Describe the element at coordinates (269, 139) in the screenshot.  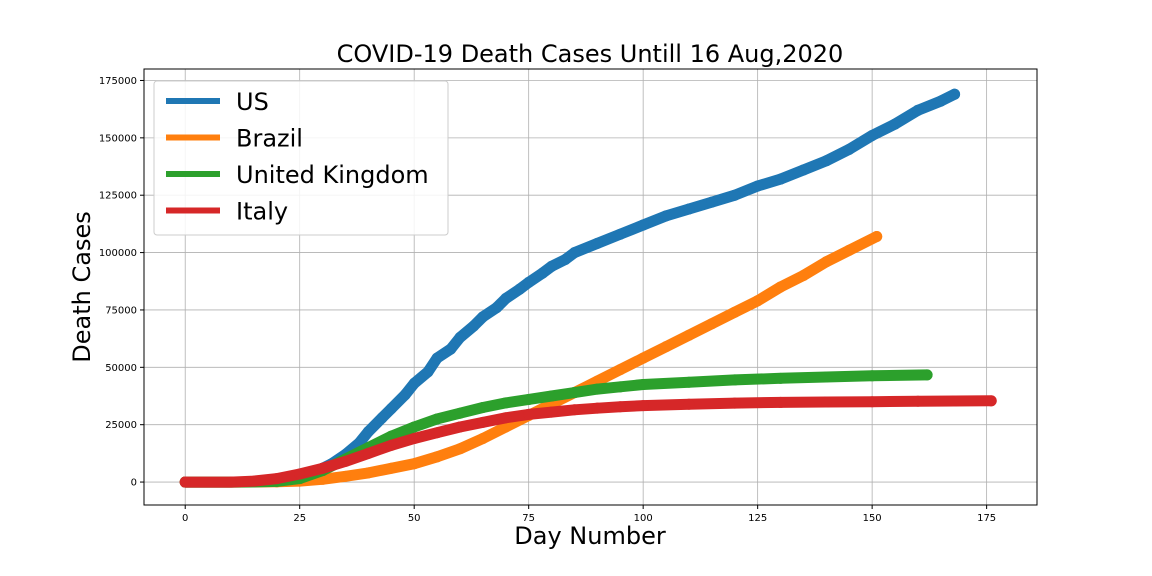
I see `legend-label: Brazil` at that location.